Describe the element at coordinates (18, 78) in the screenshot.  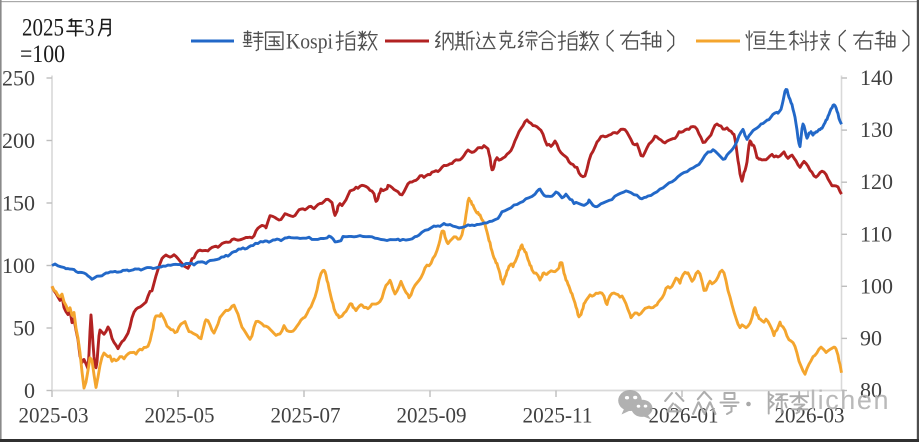
I see `svg-text: 250` at that location.